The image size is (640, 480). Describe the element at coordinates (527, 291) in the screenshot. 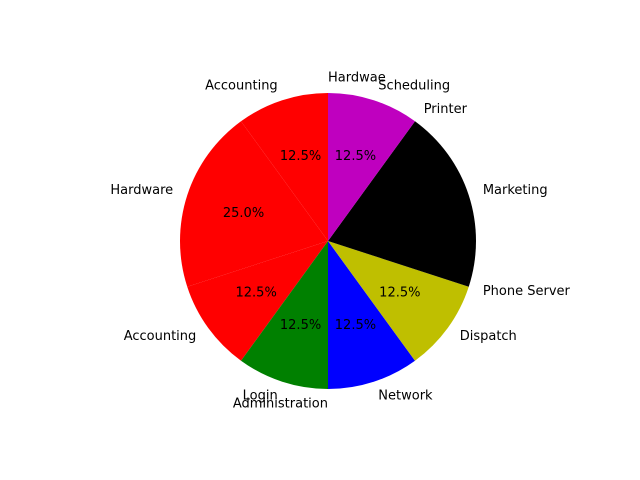

I see `slice-label: Phone Server` at that location.